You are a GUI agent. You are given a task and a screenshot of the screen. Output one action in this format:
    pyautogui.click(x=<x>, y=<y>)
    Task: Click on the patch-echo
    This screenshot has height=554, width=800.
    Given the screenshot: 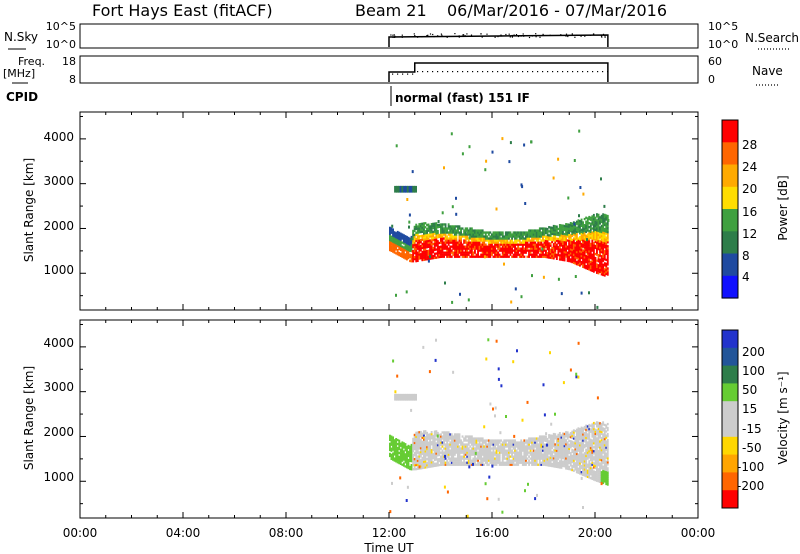 What is the action you would take?
    pyautogui.click(x=399, y=189)
    